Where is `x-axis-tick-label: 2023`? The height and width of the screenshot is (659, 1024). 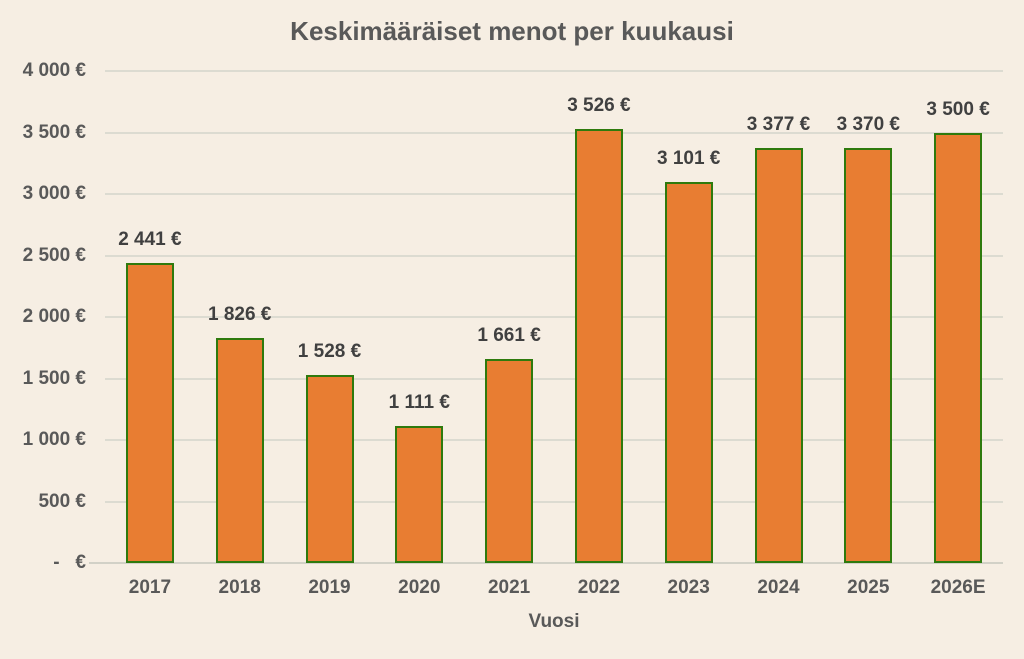 x-axis-tick-label: 2023 is located at coordinates (688, 587).